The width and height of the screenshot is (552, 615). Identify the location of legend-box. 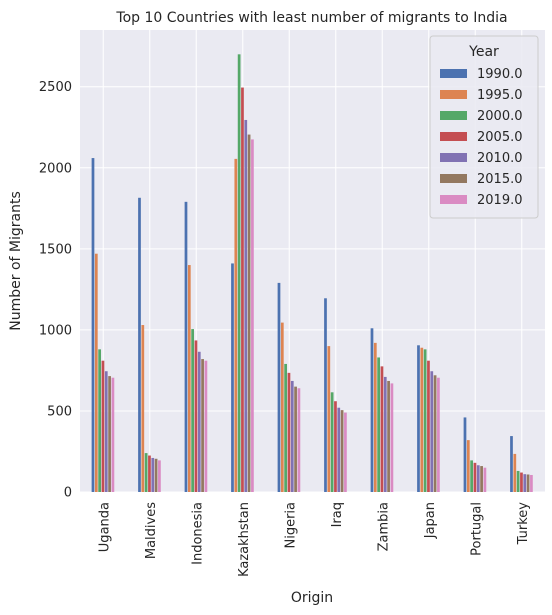
(484, 127).